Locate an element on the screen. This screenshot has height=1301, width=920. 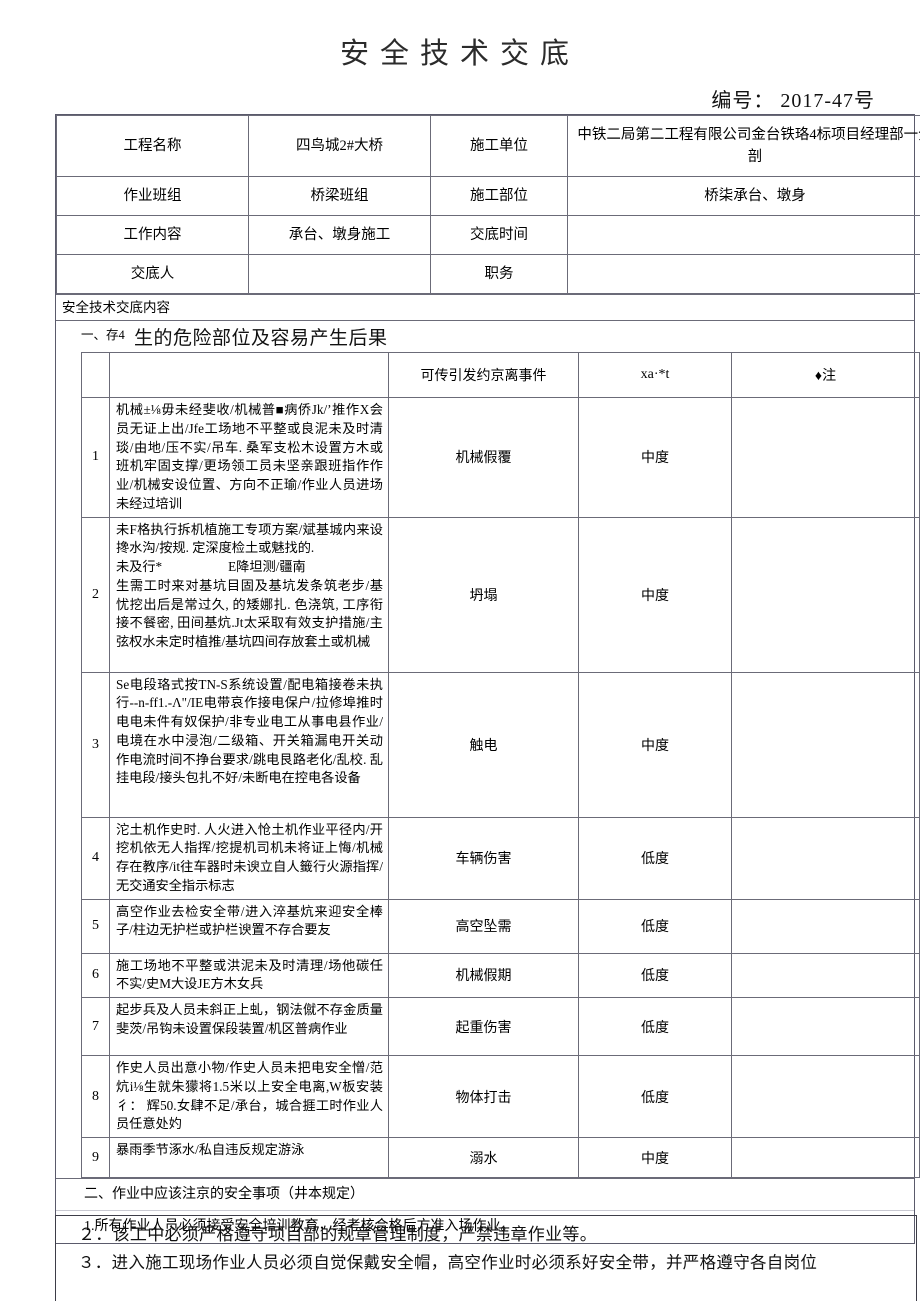
info-value-project-name: 四鸟城2#大桥 is located at coordinates (339, 146).